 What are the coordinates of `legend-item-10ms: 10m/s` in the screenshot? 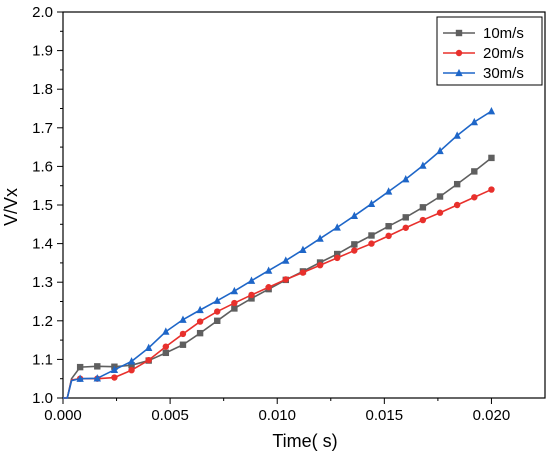 It's located at (483, 33).